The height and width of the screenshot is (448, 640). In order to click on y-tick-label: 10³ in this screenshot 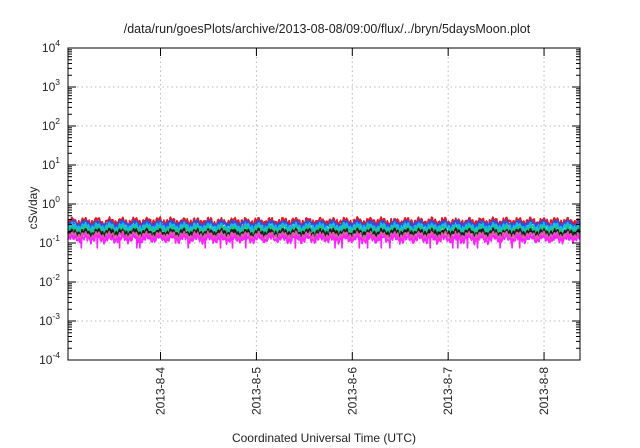, I will do `click(51, 85)`.